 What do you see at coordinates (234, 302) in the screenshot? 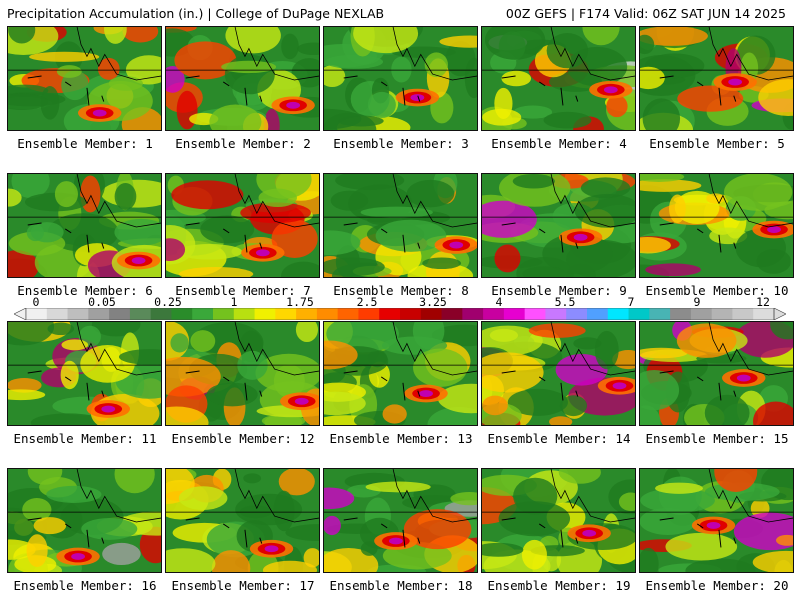
I see `colorbar-tick-label: 1` at bounding box center [234, 302].